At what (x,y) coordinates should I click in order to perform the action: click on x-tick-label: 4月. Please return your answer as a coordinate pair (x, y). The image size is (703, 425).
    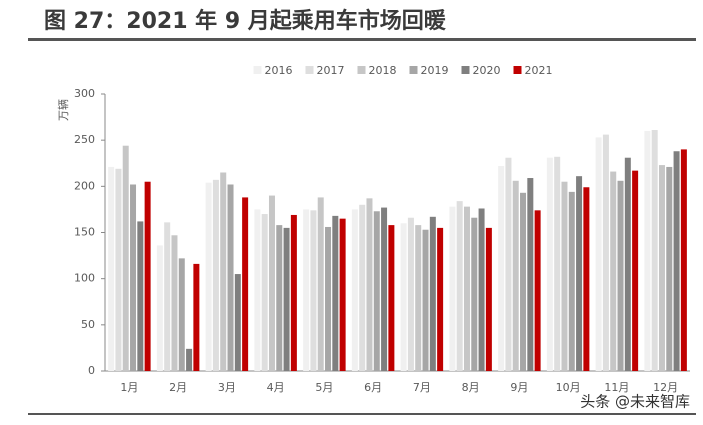
    Looking at the image, I should click on (276, 387).